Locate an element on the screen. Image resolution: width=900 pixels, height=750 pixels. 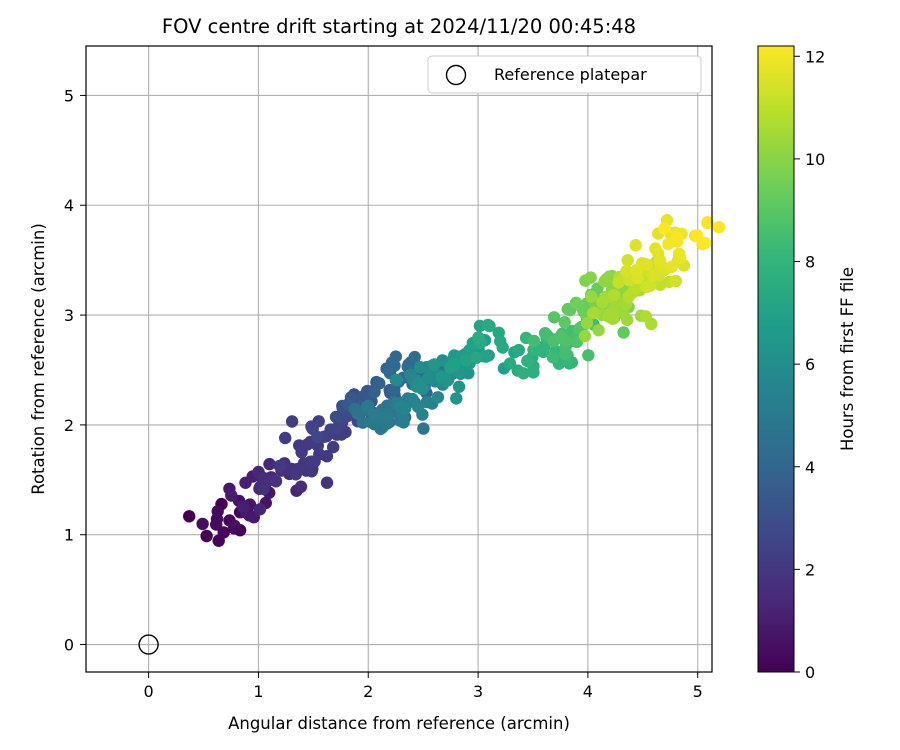
colorbar-tick-label: 4 is located at coordinates (810, 467).